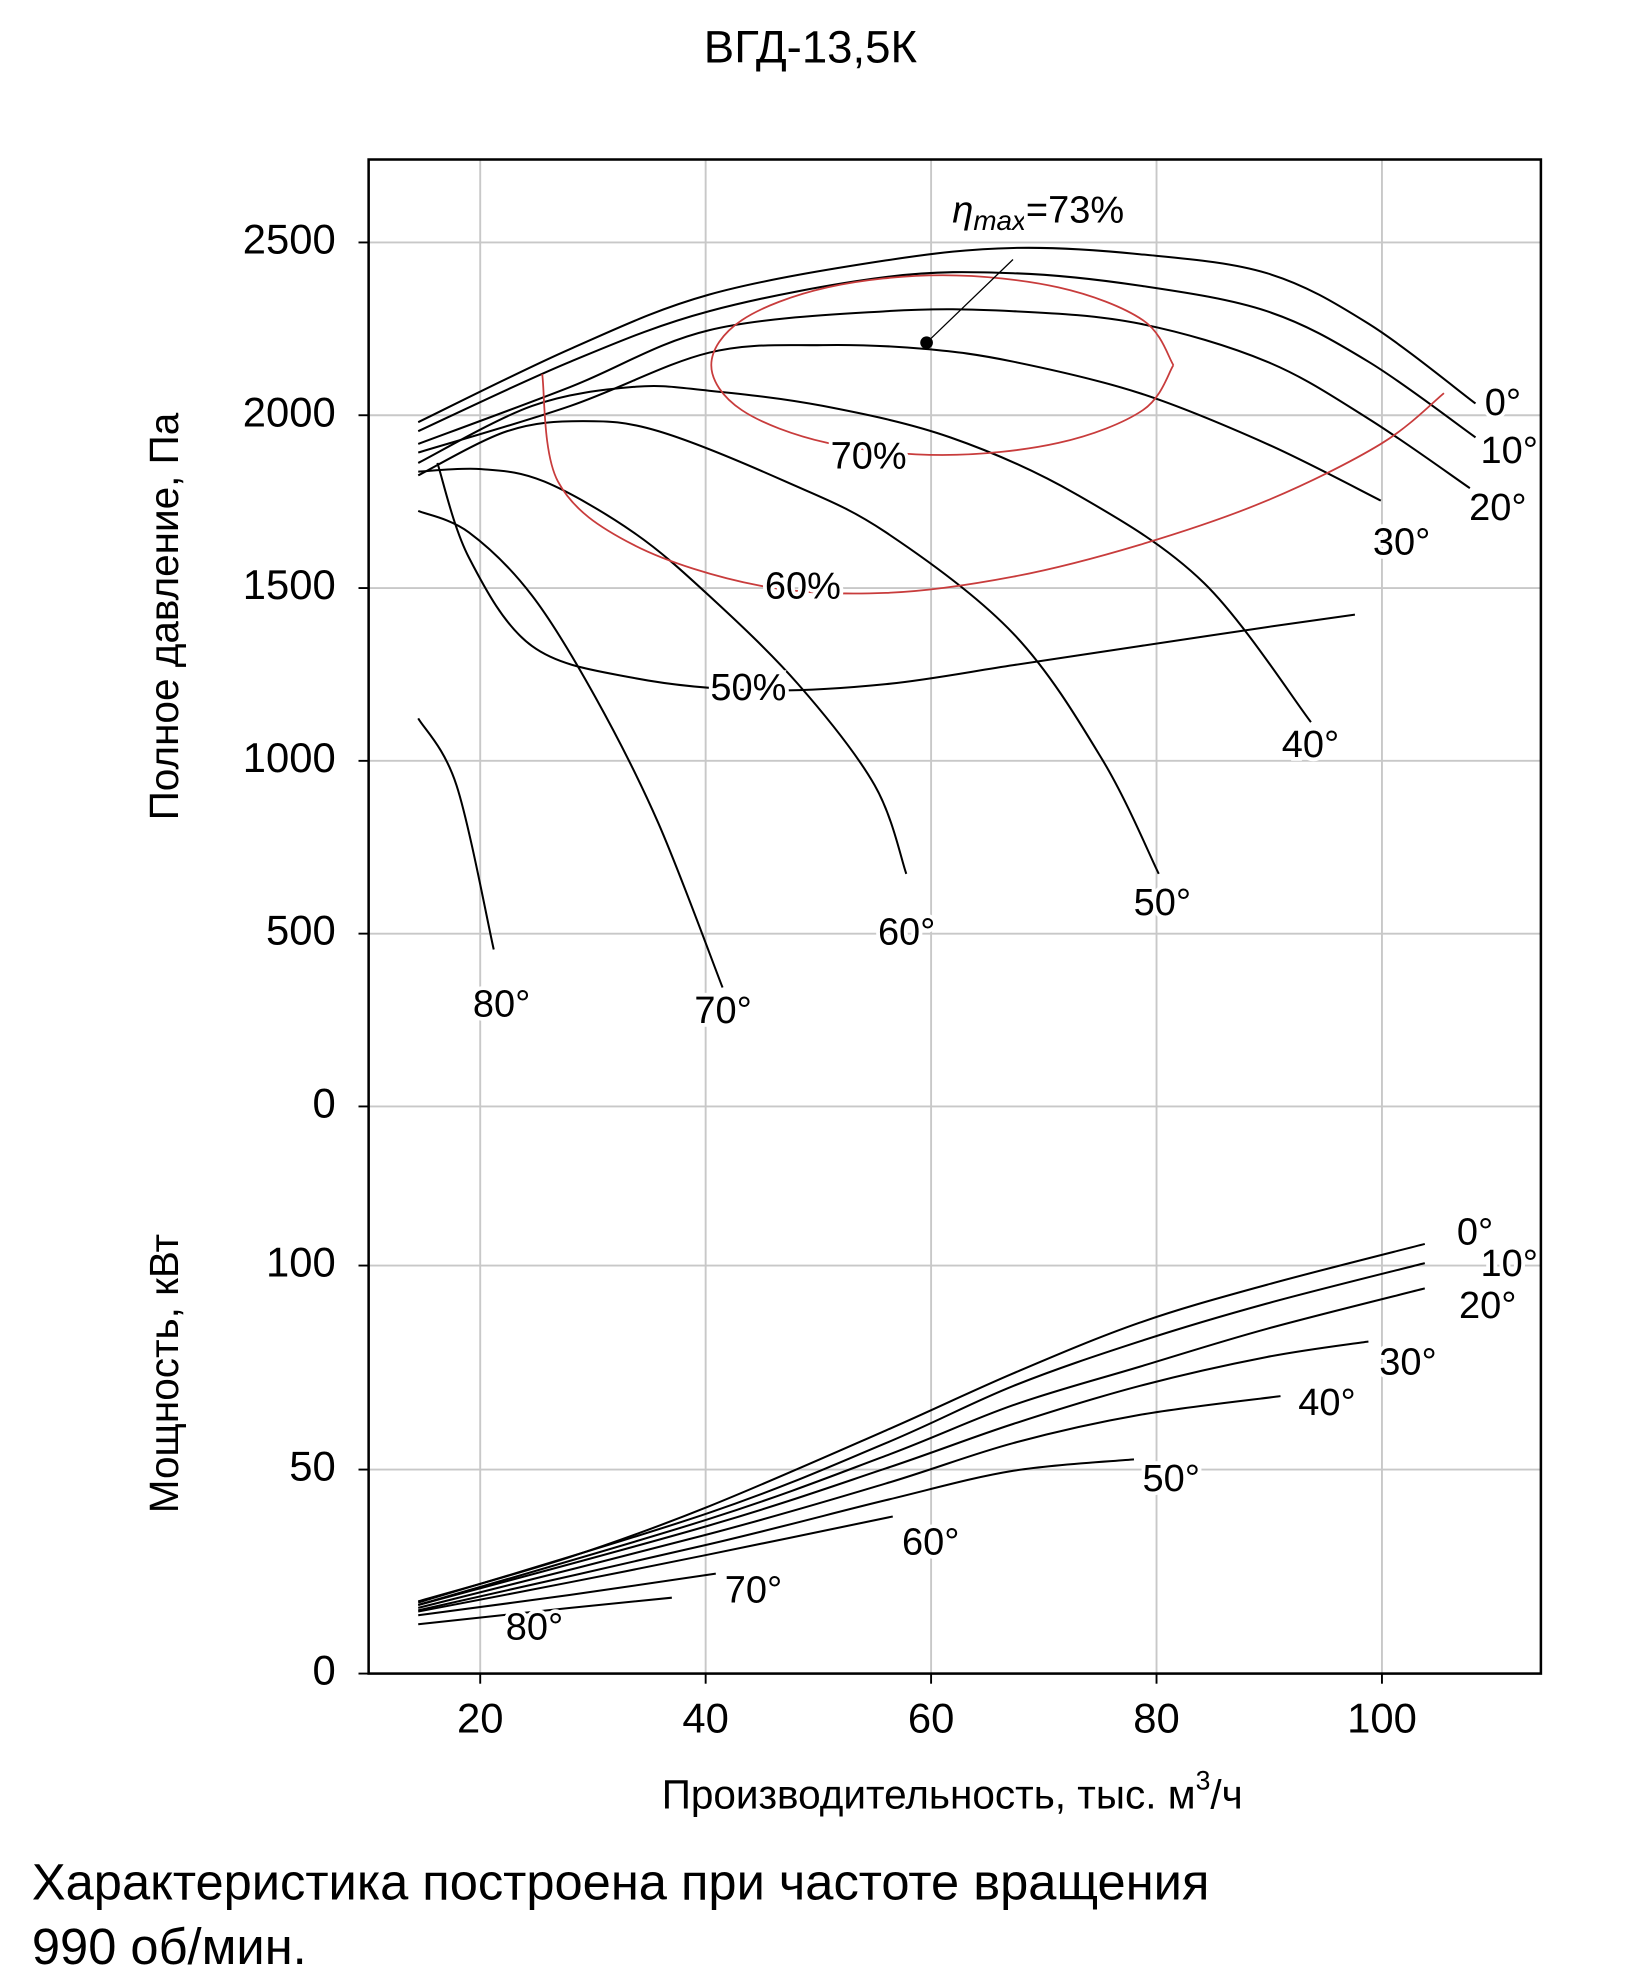 The image size is (1650, 1985). What do you see at coordinates (1000, 220) in the screenshot?
I see `annotation-subscript: max` at bounding box center [1000, 220].